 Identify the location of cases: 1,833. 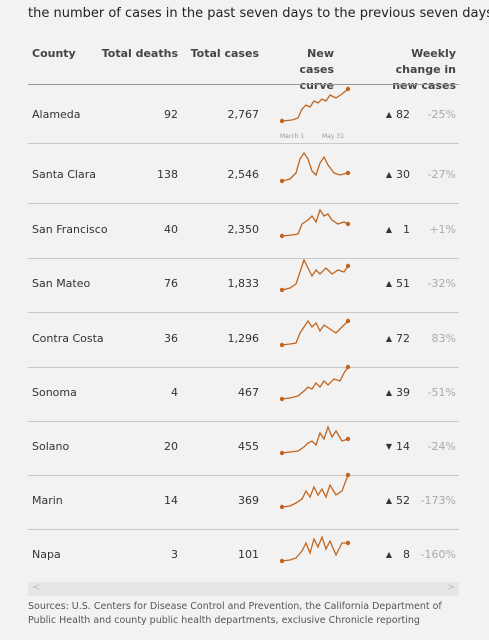
(243, 283).